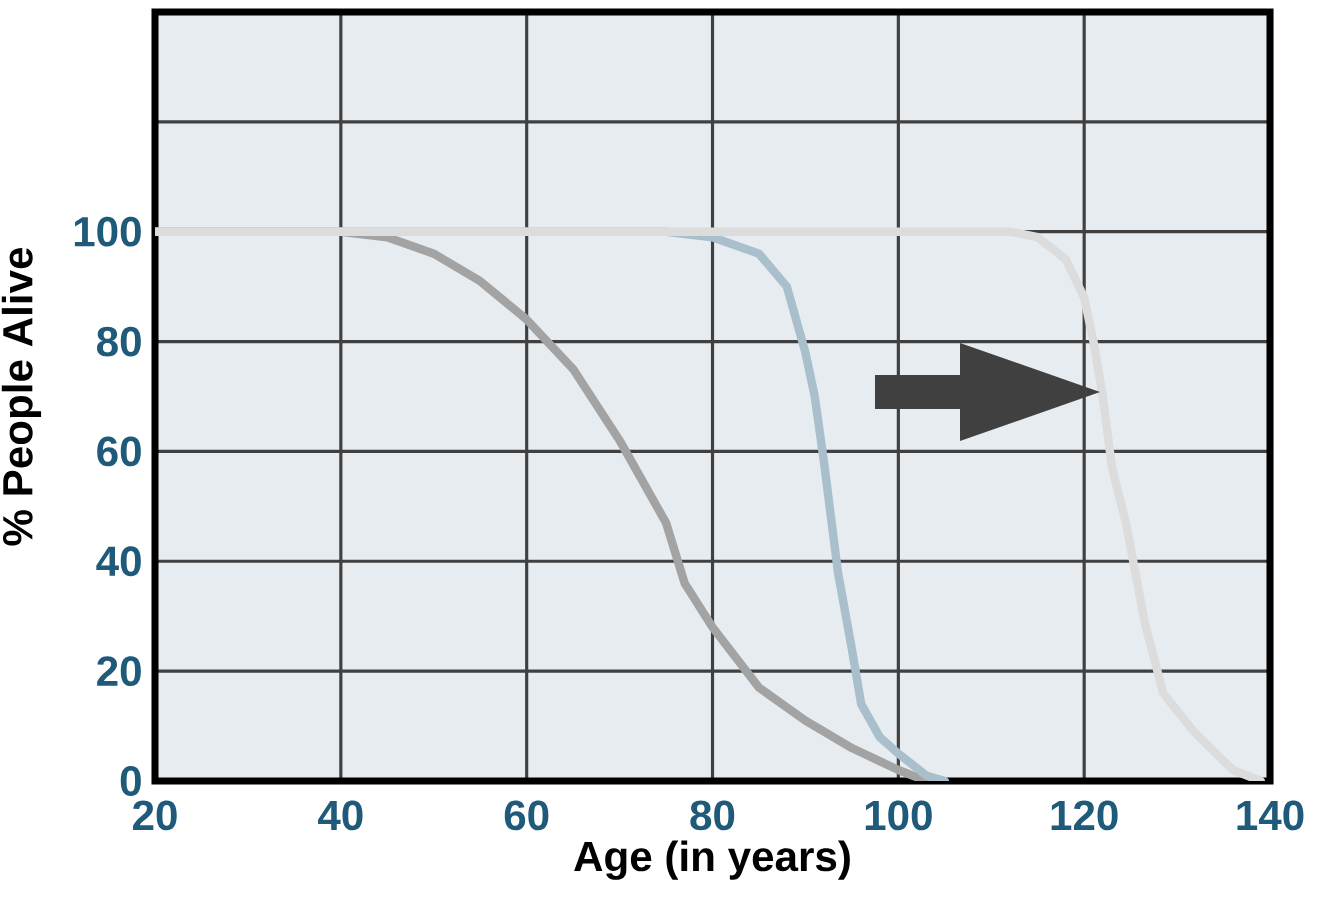  What do you see at coordinates (21, 396) in the screenshot?
I see `y-axis-title: % People Alive` at bounding box center [21, 396].